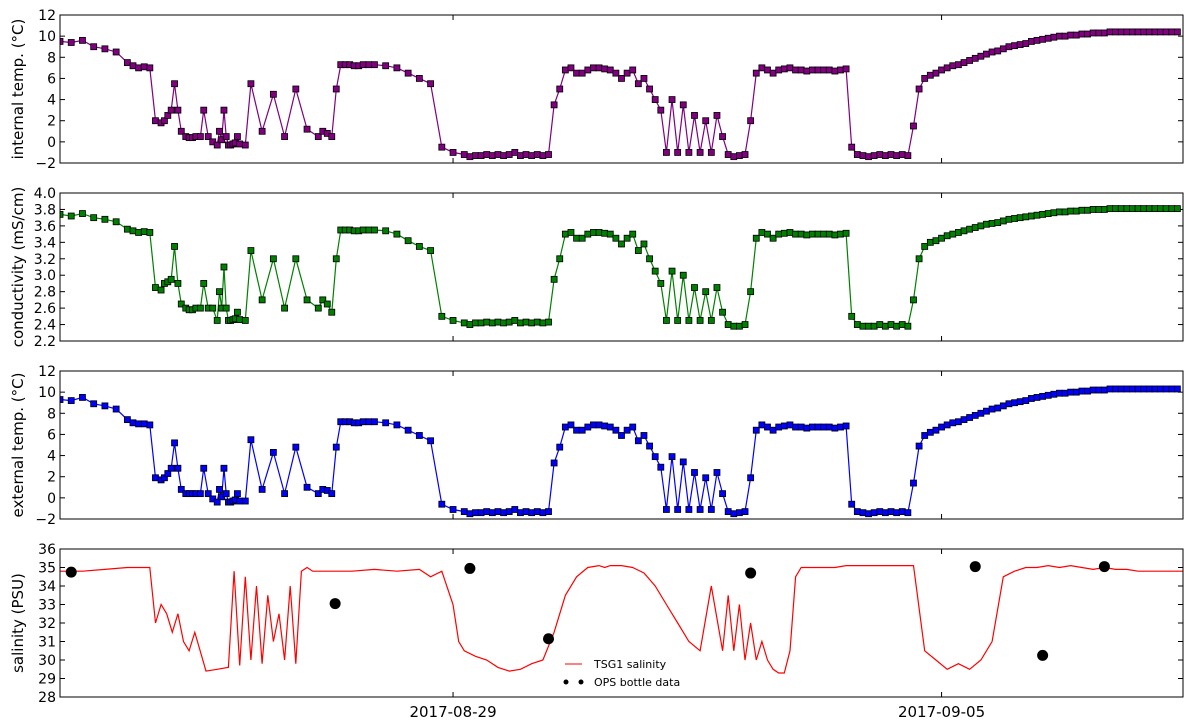 The image size is (1184, 722). What do you see at coordinates (51, 499) in the screenshot?
I see `ytick-label: 0` at bounding box center [51, 499].